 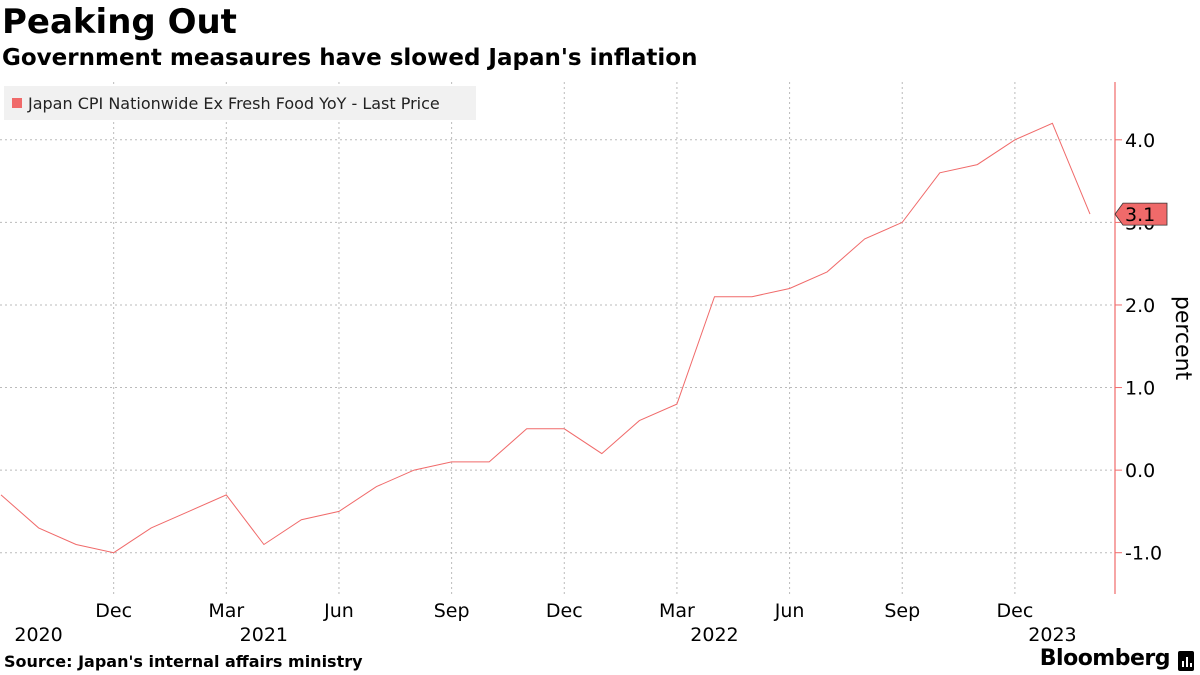 What do you see at coordinates (1052, 635) in the screenshot?
I see `x-year-label: 2023` at bounding box center [1052, 635].